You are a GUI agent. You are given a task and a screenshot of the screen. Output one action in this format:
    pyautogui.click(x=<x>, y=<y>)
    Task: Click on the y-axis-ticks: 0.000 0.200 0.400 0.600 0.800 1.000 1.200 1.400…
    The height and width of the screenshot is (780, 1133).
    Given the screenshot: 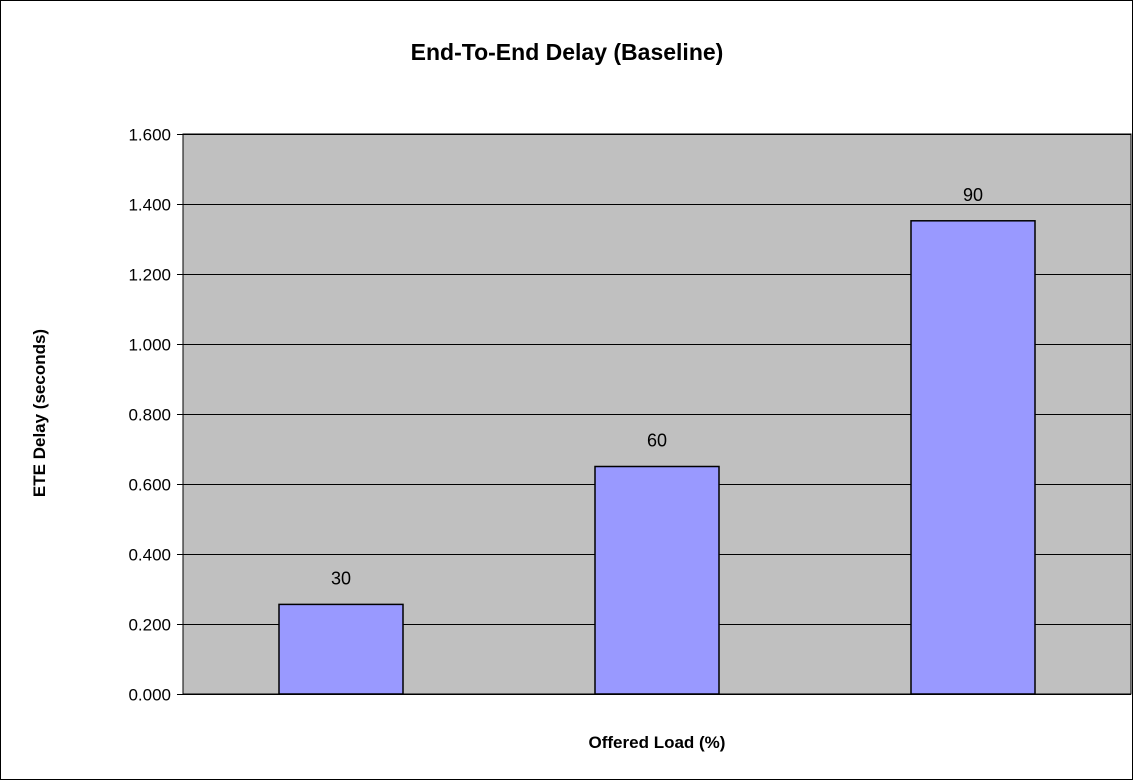 What is the action you would take?
    pyautogui.click(x=155, y=415)
    